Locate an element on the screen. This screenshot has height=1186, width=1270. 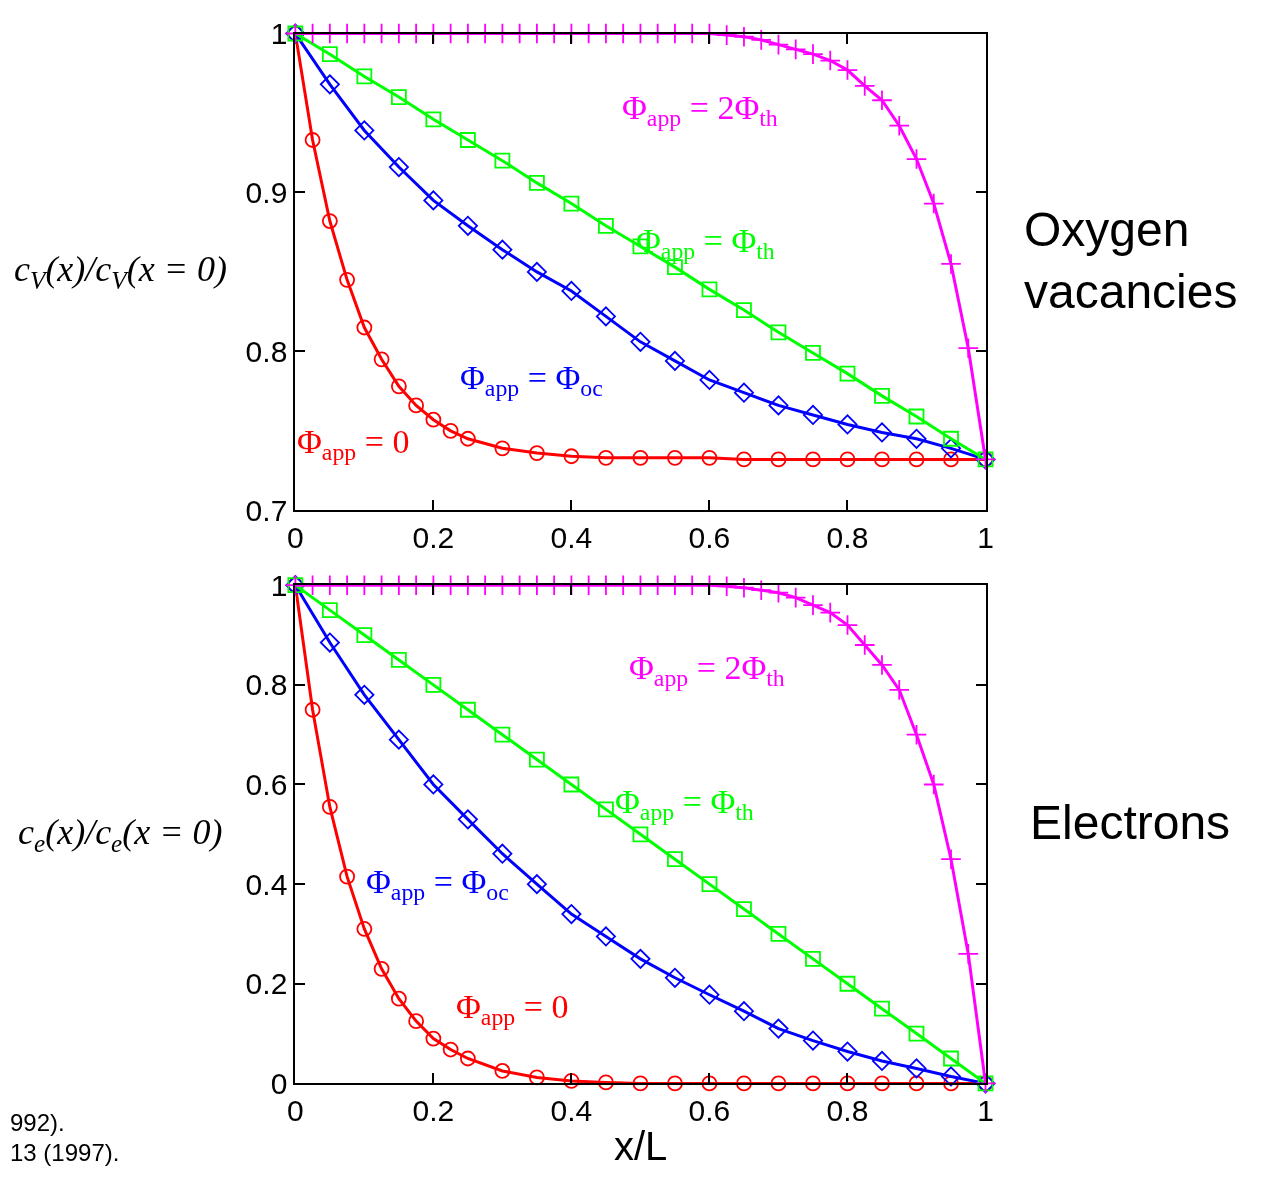
text: 992). is located at coordinates (37, 1122).